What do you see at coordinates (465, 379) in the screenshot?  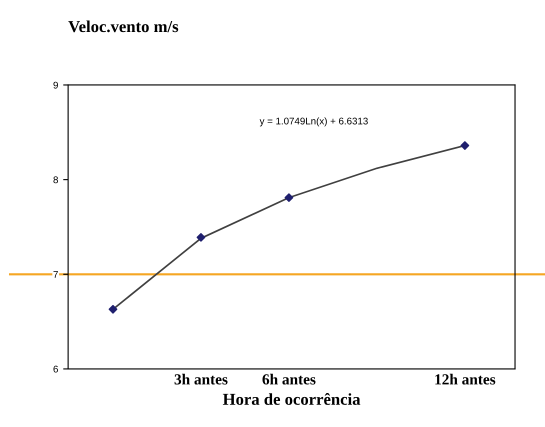 I see `x-tick-label: 12h antes` at bounding box center [465, 379].